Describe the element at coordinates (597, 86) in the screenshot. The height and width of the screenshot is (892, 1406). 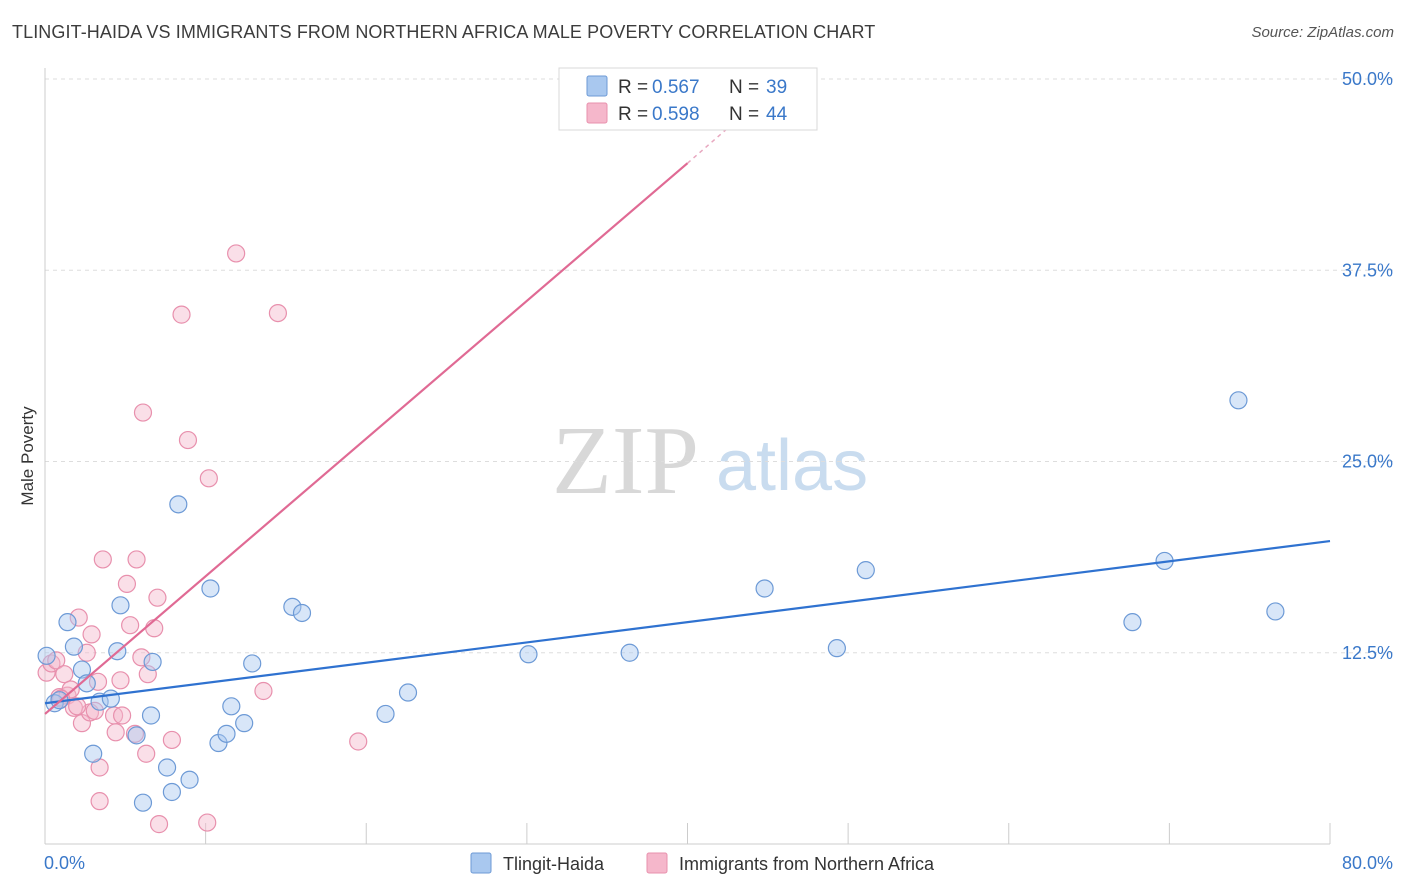
I see `legend-swatch-blue` at that location.